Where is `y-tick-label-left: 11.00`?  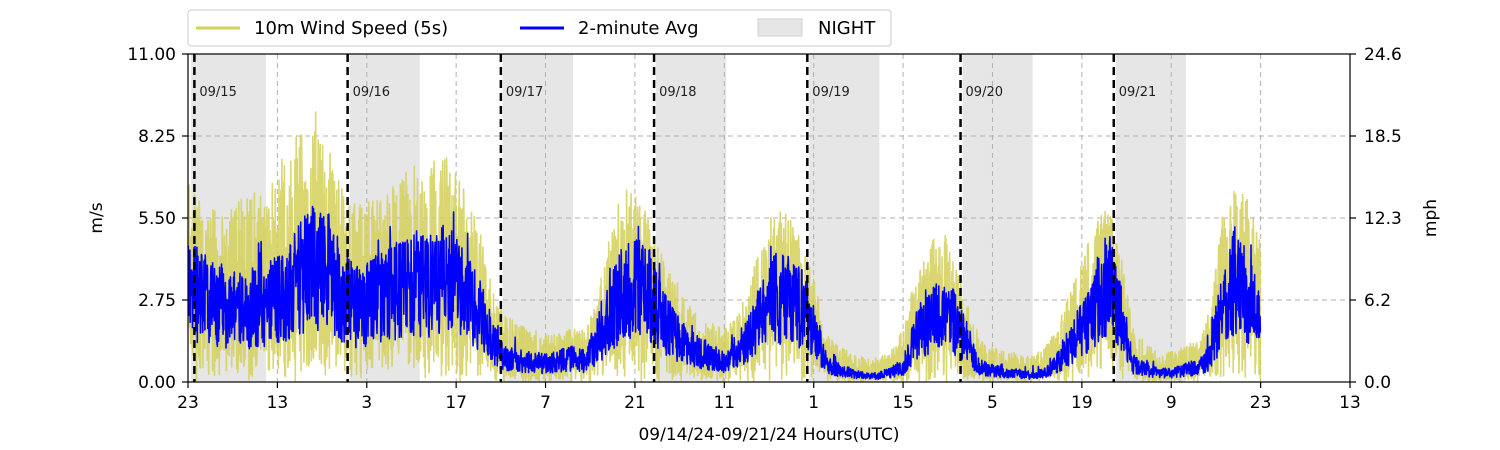 y-tick-label-left: 11.00 is located at coordinates (151, 55).